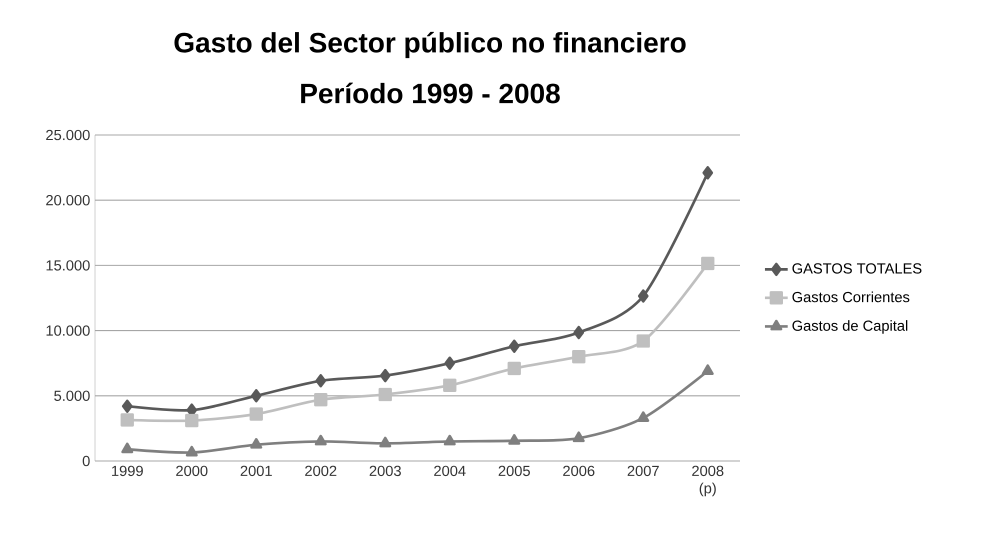  What do you see at coordinates (708, 481) in the screenshot?
I see `x-tick-label: 2008 (p)` at bounding box center [708, 481].